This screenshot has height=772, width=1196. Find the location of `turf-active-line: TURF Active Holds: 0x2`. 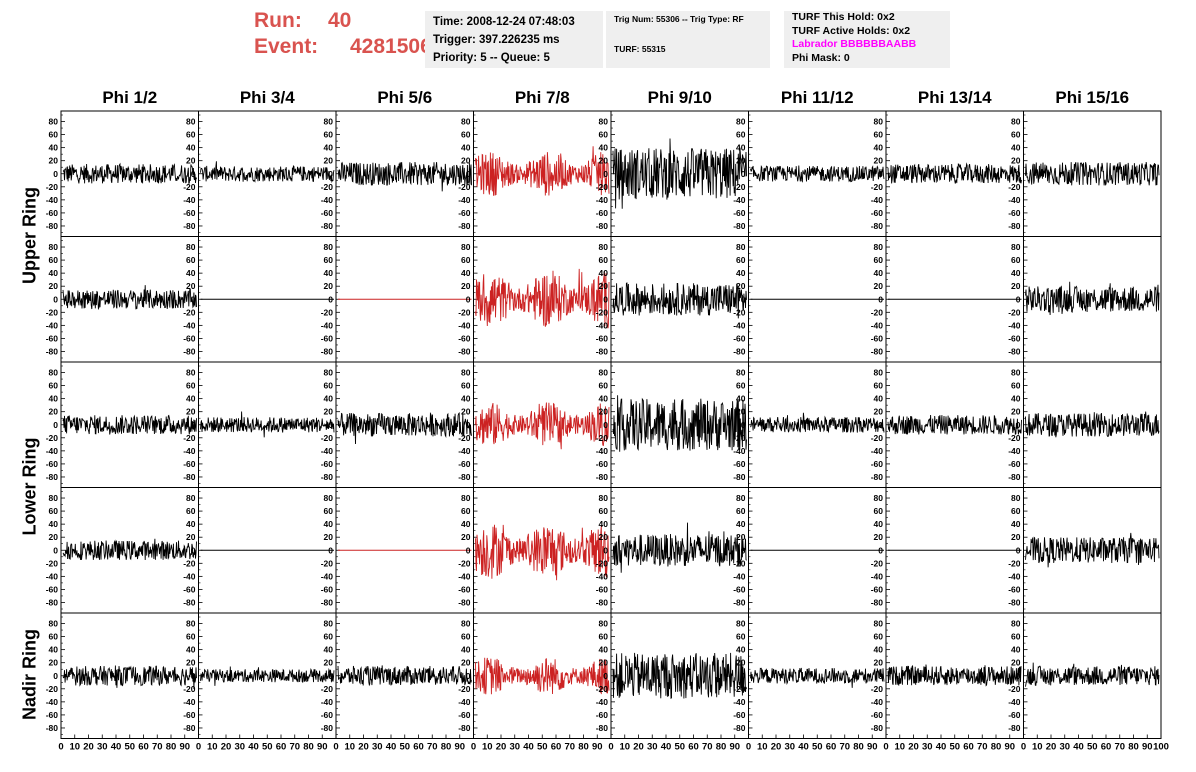

turf-active-line: TURF Active Holds: 0x2 is located at coordinates (851, 30).